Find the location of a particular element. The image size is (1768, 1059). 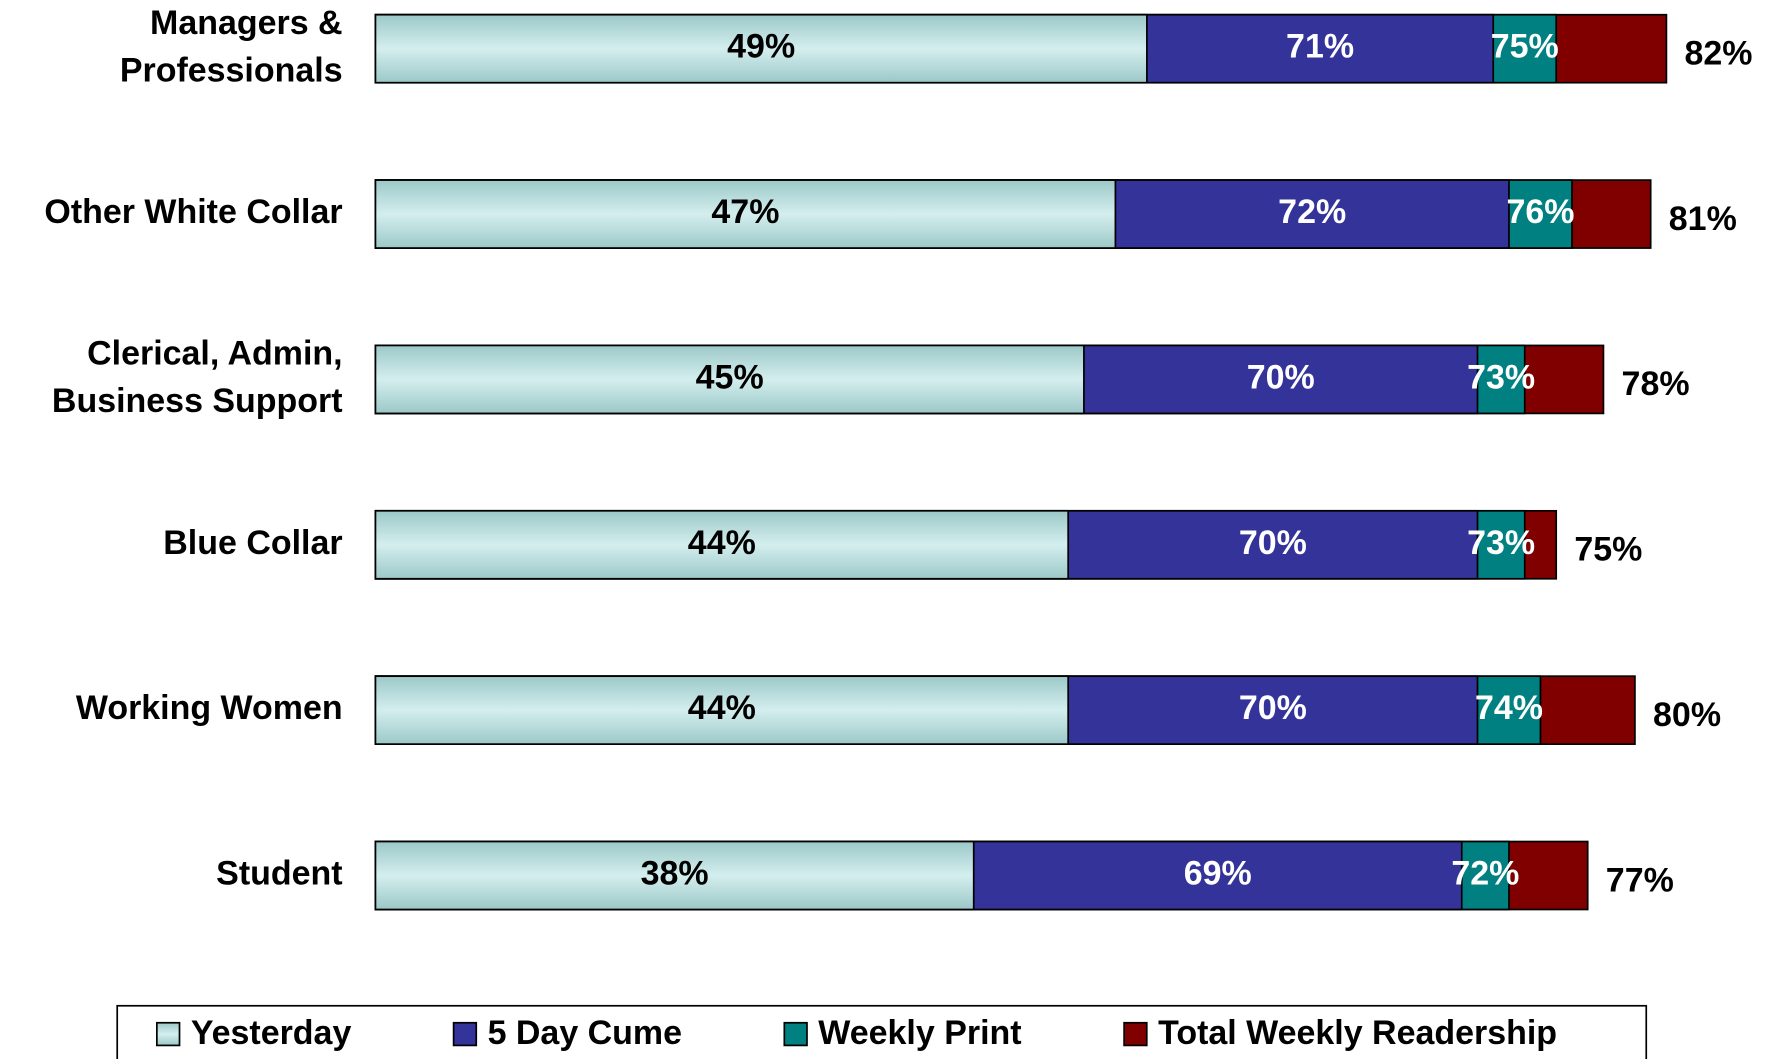

category-label: Clerical, Admin, Business Support is located at coordinates (197, 378).